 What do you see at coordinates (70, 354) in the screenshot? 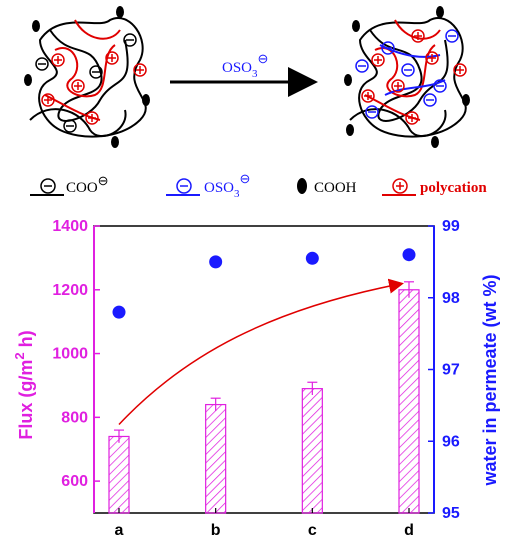
I see `y-left-tick-label: 1000` at bounding box center [70, 354].